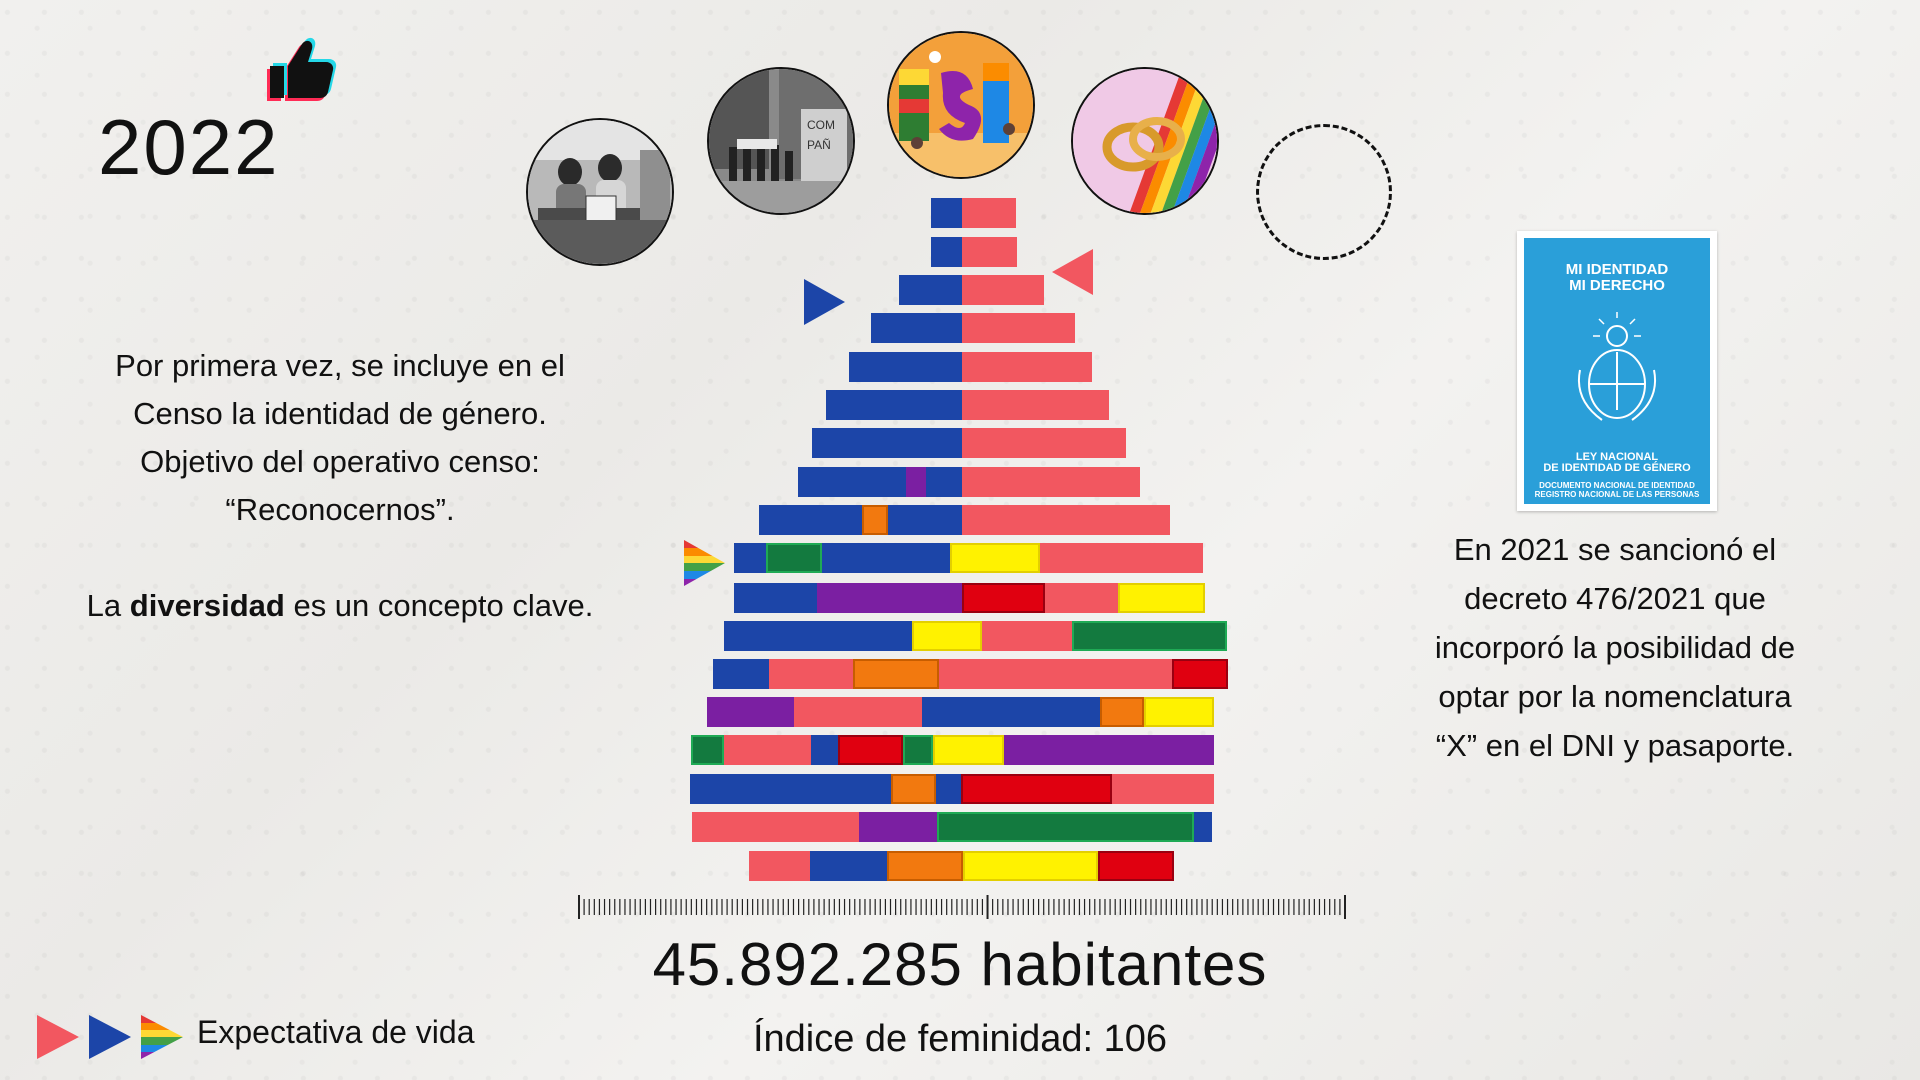 The height and width of the screenshot is (1080, 1920). What do you see at coordinates (340, 509) in the screenshot?
I see `left-line-4: “Reconocernos”.` at bounding box center [340, 509].